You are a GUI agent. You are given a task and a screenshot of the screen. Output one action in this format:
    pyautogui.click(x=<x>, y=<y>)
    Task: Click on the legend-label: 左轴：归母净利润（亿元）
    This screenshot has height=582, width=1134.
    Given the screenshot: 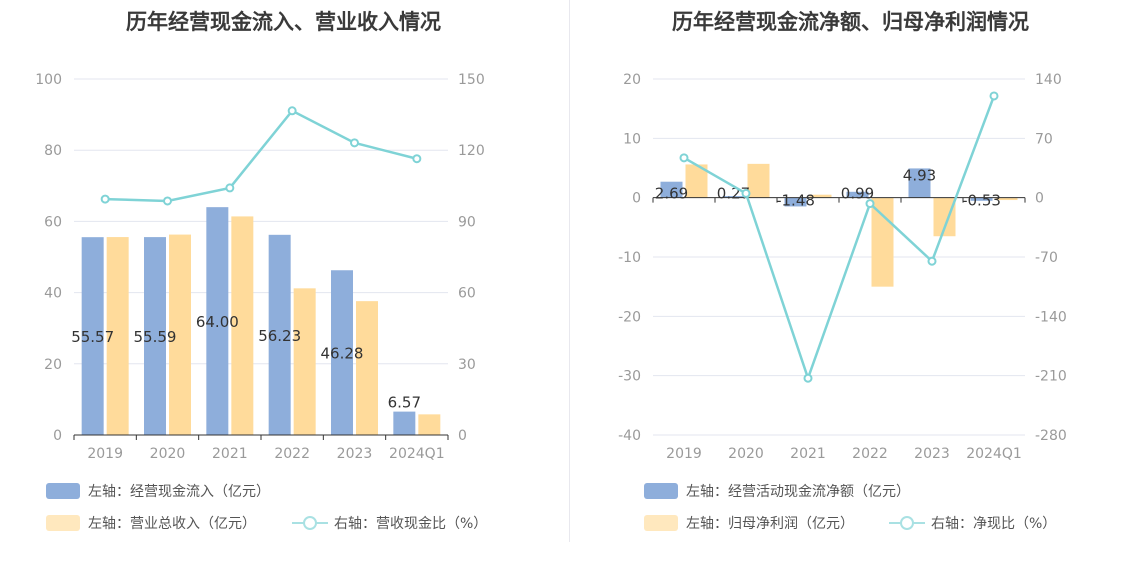 What is the action you would take?
    pyautogui.click(x=770, y=524)
    